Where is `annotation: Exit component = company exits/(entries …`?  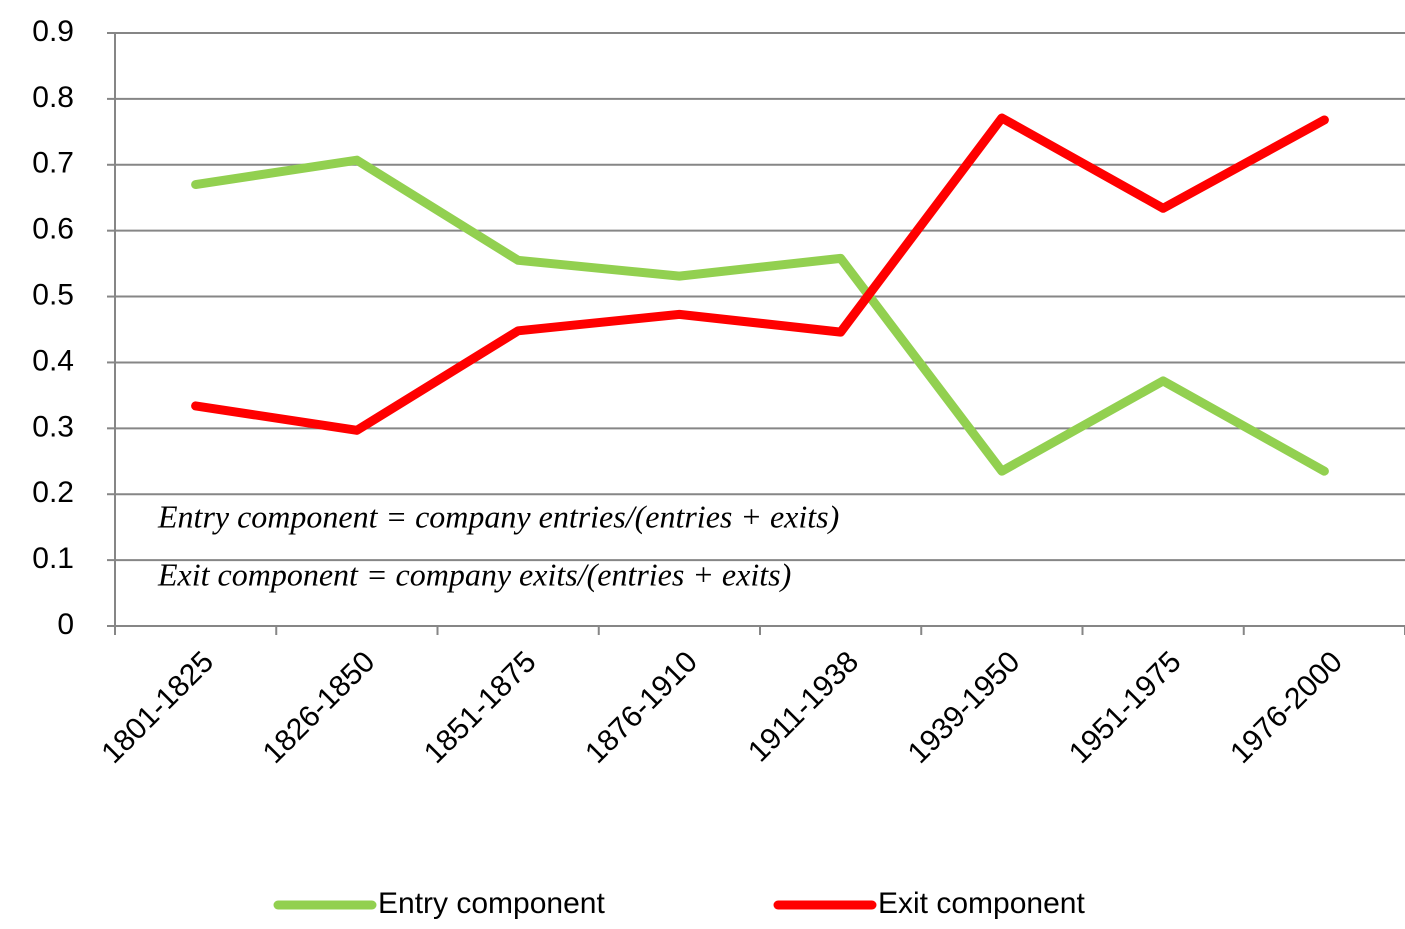
annotation: Exit component = company exits/(entries … is located at coordinates (474, 574).